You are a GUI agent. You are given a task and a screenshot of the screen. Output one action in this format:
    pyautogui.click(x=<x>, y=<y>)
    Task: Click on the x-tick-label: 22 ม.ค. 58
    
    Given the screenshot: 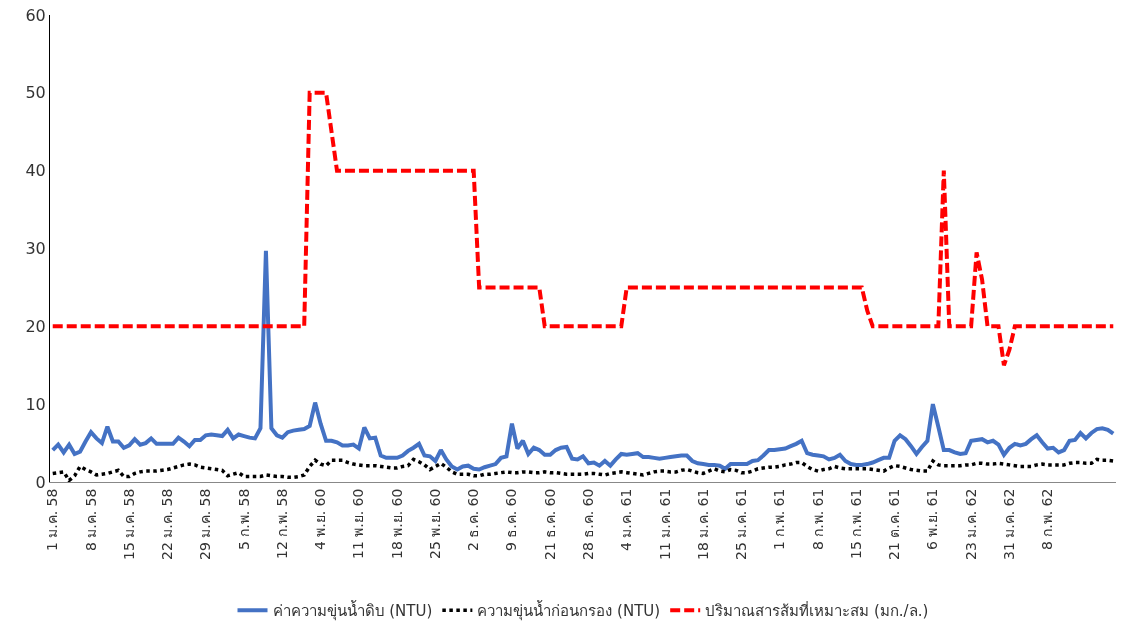 What is the action you would take?
    pyautogui.click(x=167, y=524)
    